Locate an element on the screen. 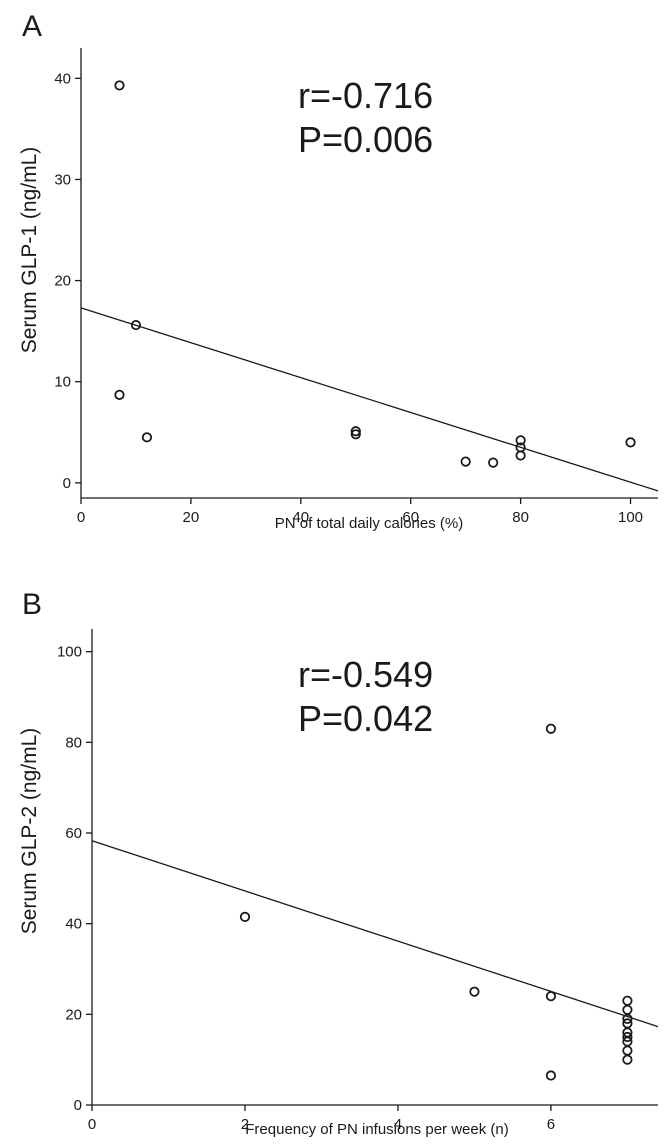 This screenshot has width=668, height=1147. y-tick-label-a: 30 is located at coordinates (62, 179).